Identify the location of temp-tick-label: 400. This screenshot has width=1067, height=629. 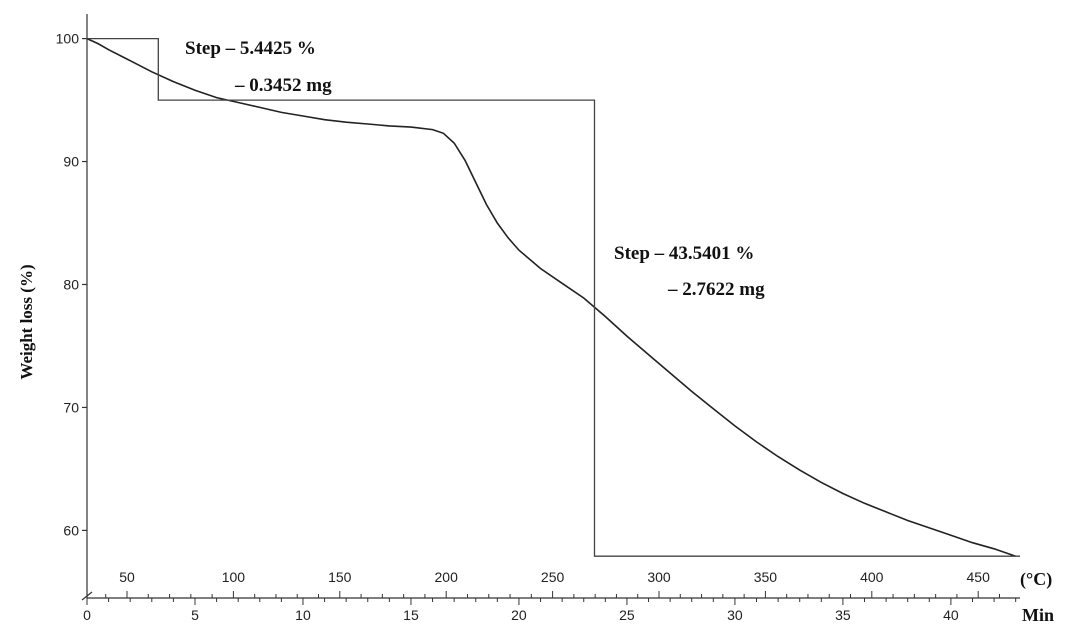
(872, 577).